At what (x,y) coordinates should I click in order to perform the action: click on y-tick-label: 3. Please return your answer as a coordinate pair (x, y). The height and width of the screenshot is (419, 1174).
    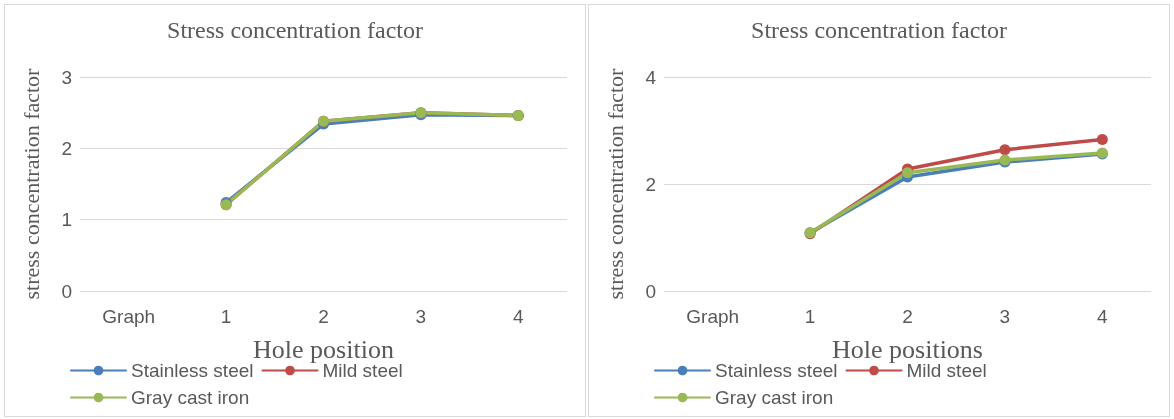
    Looking at the image, I should click on (66, 77).